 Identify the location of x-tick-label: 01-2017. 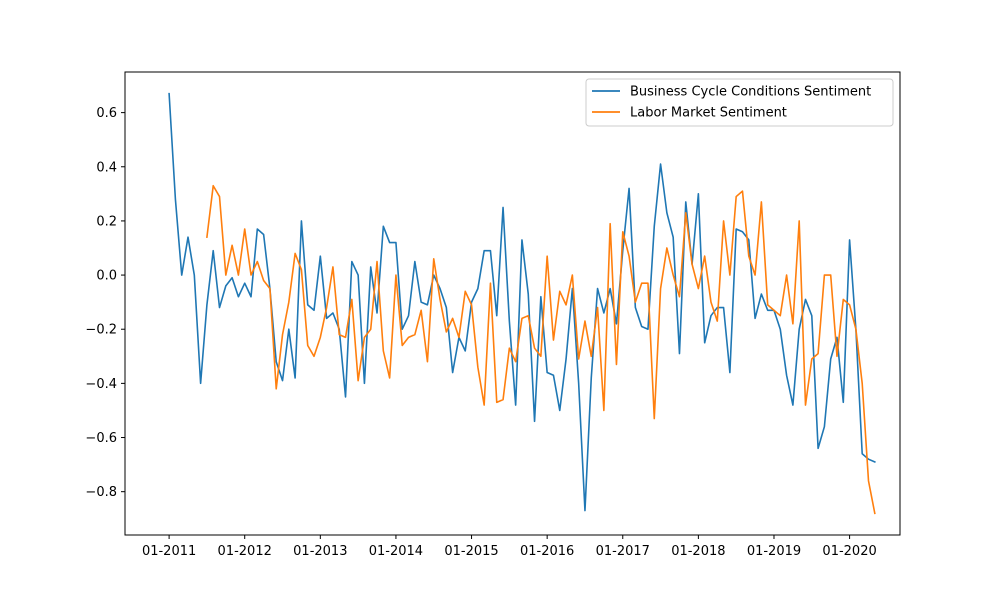
(623, 551).